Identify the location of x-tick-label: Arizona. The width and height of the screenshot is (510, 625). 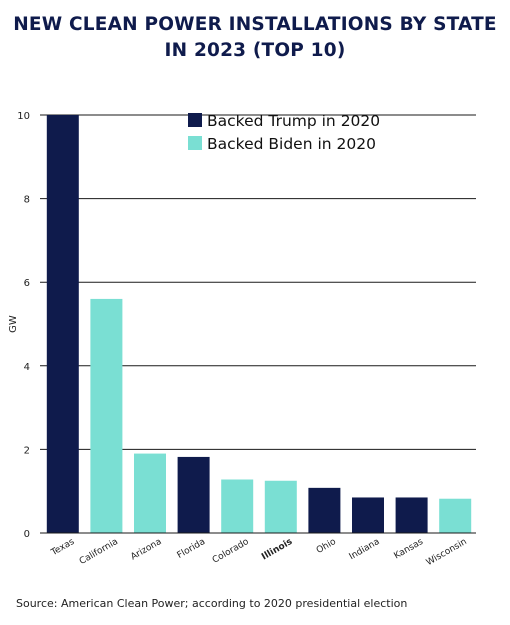
(146, 550).